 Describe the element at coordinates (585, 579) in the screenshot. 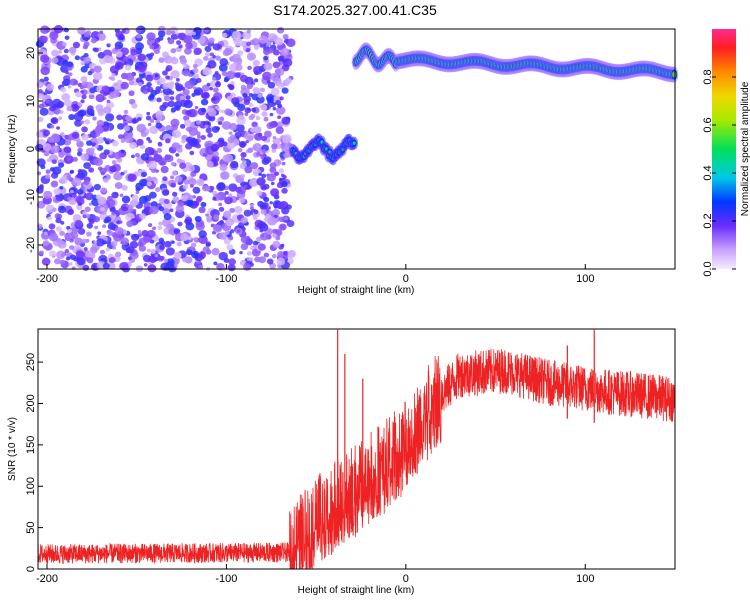

I see `snr-xtick-label: 100` at that location.